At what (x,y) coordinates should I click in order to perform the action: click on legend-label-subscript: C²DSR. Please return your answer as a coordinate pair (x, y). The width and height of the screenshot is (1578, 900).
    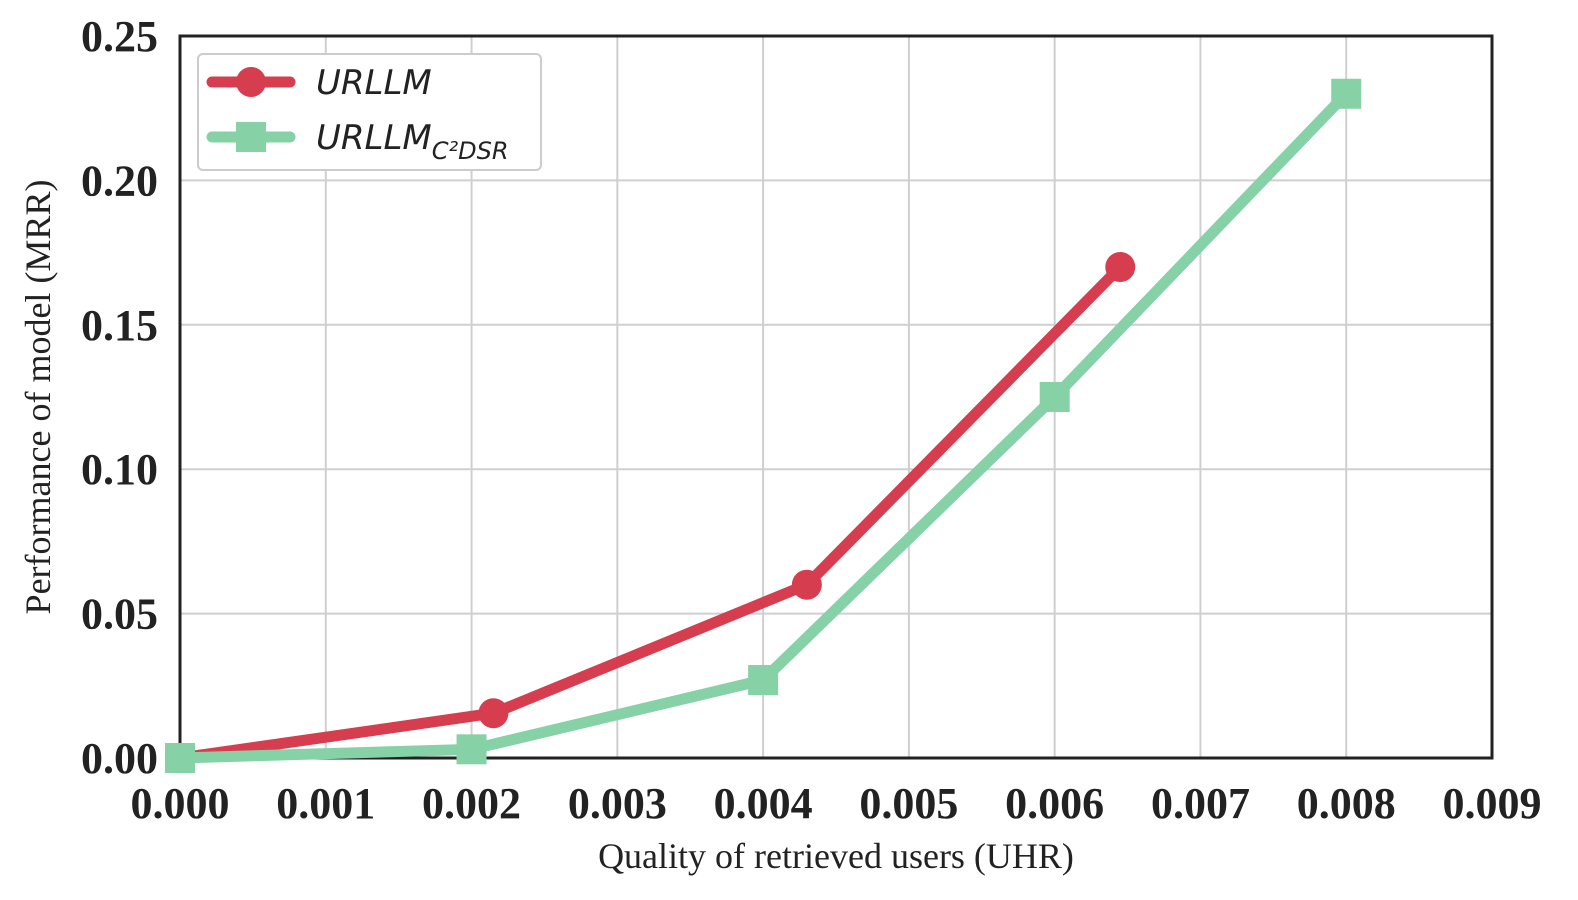
    Looking at the image, I should click on (470, 151).